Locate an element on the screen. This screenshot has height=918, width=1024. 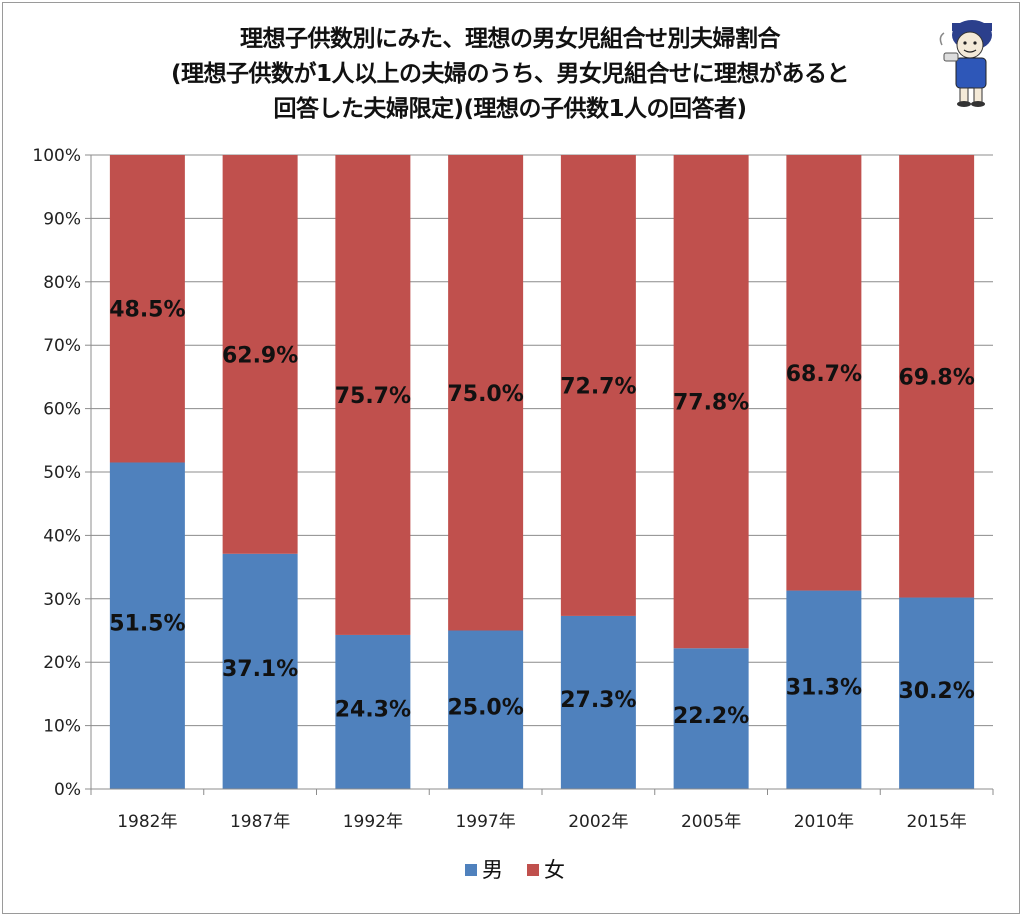
legend-swatch-female is located at coordinates (533, 870).